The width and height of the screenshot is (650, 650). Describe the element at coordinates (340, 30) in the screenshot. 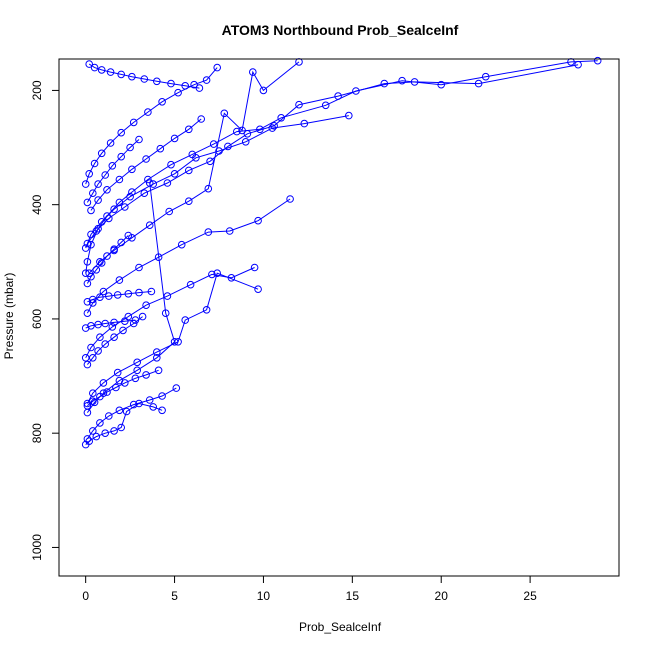

I see `chart-title: ATOM3 Northbound Prob_SealceInf` at that location.